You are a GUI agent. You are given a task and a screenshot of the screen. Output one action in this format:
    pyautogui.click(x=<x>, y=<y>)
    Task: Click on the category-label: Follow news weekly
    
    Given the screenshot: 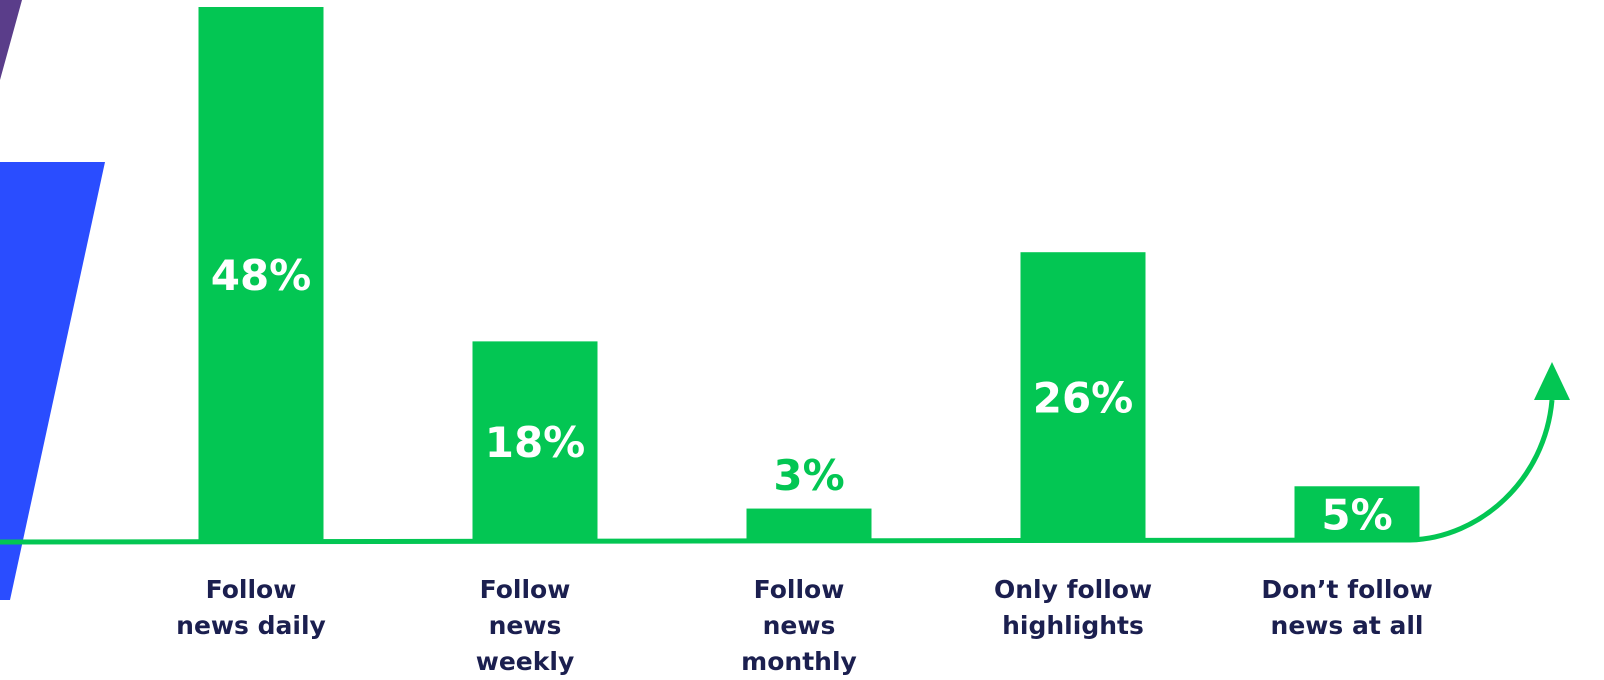 What is the action you would take?
    pyautogui.click(x=525, y=625)
    